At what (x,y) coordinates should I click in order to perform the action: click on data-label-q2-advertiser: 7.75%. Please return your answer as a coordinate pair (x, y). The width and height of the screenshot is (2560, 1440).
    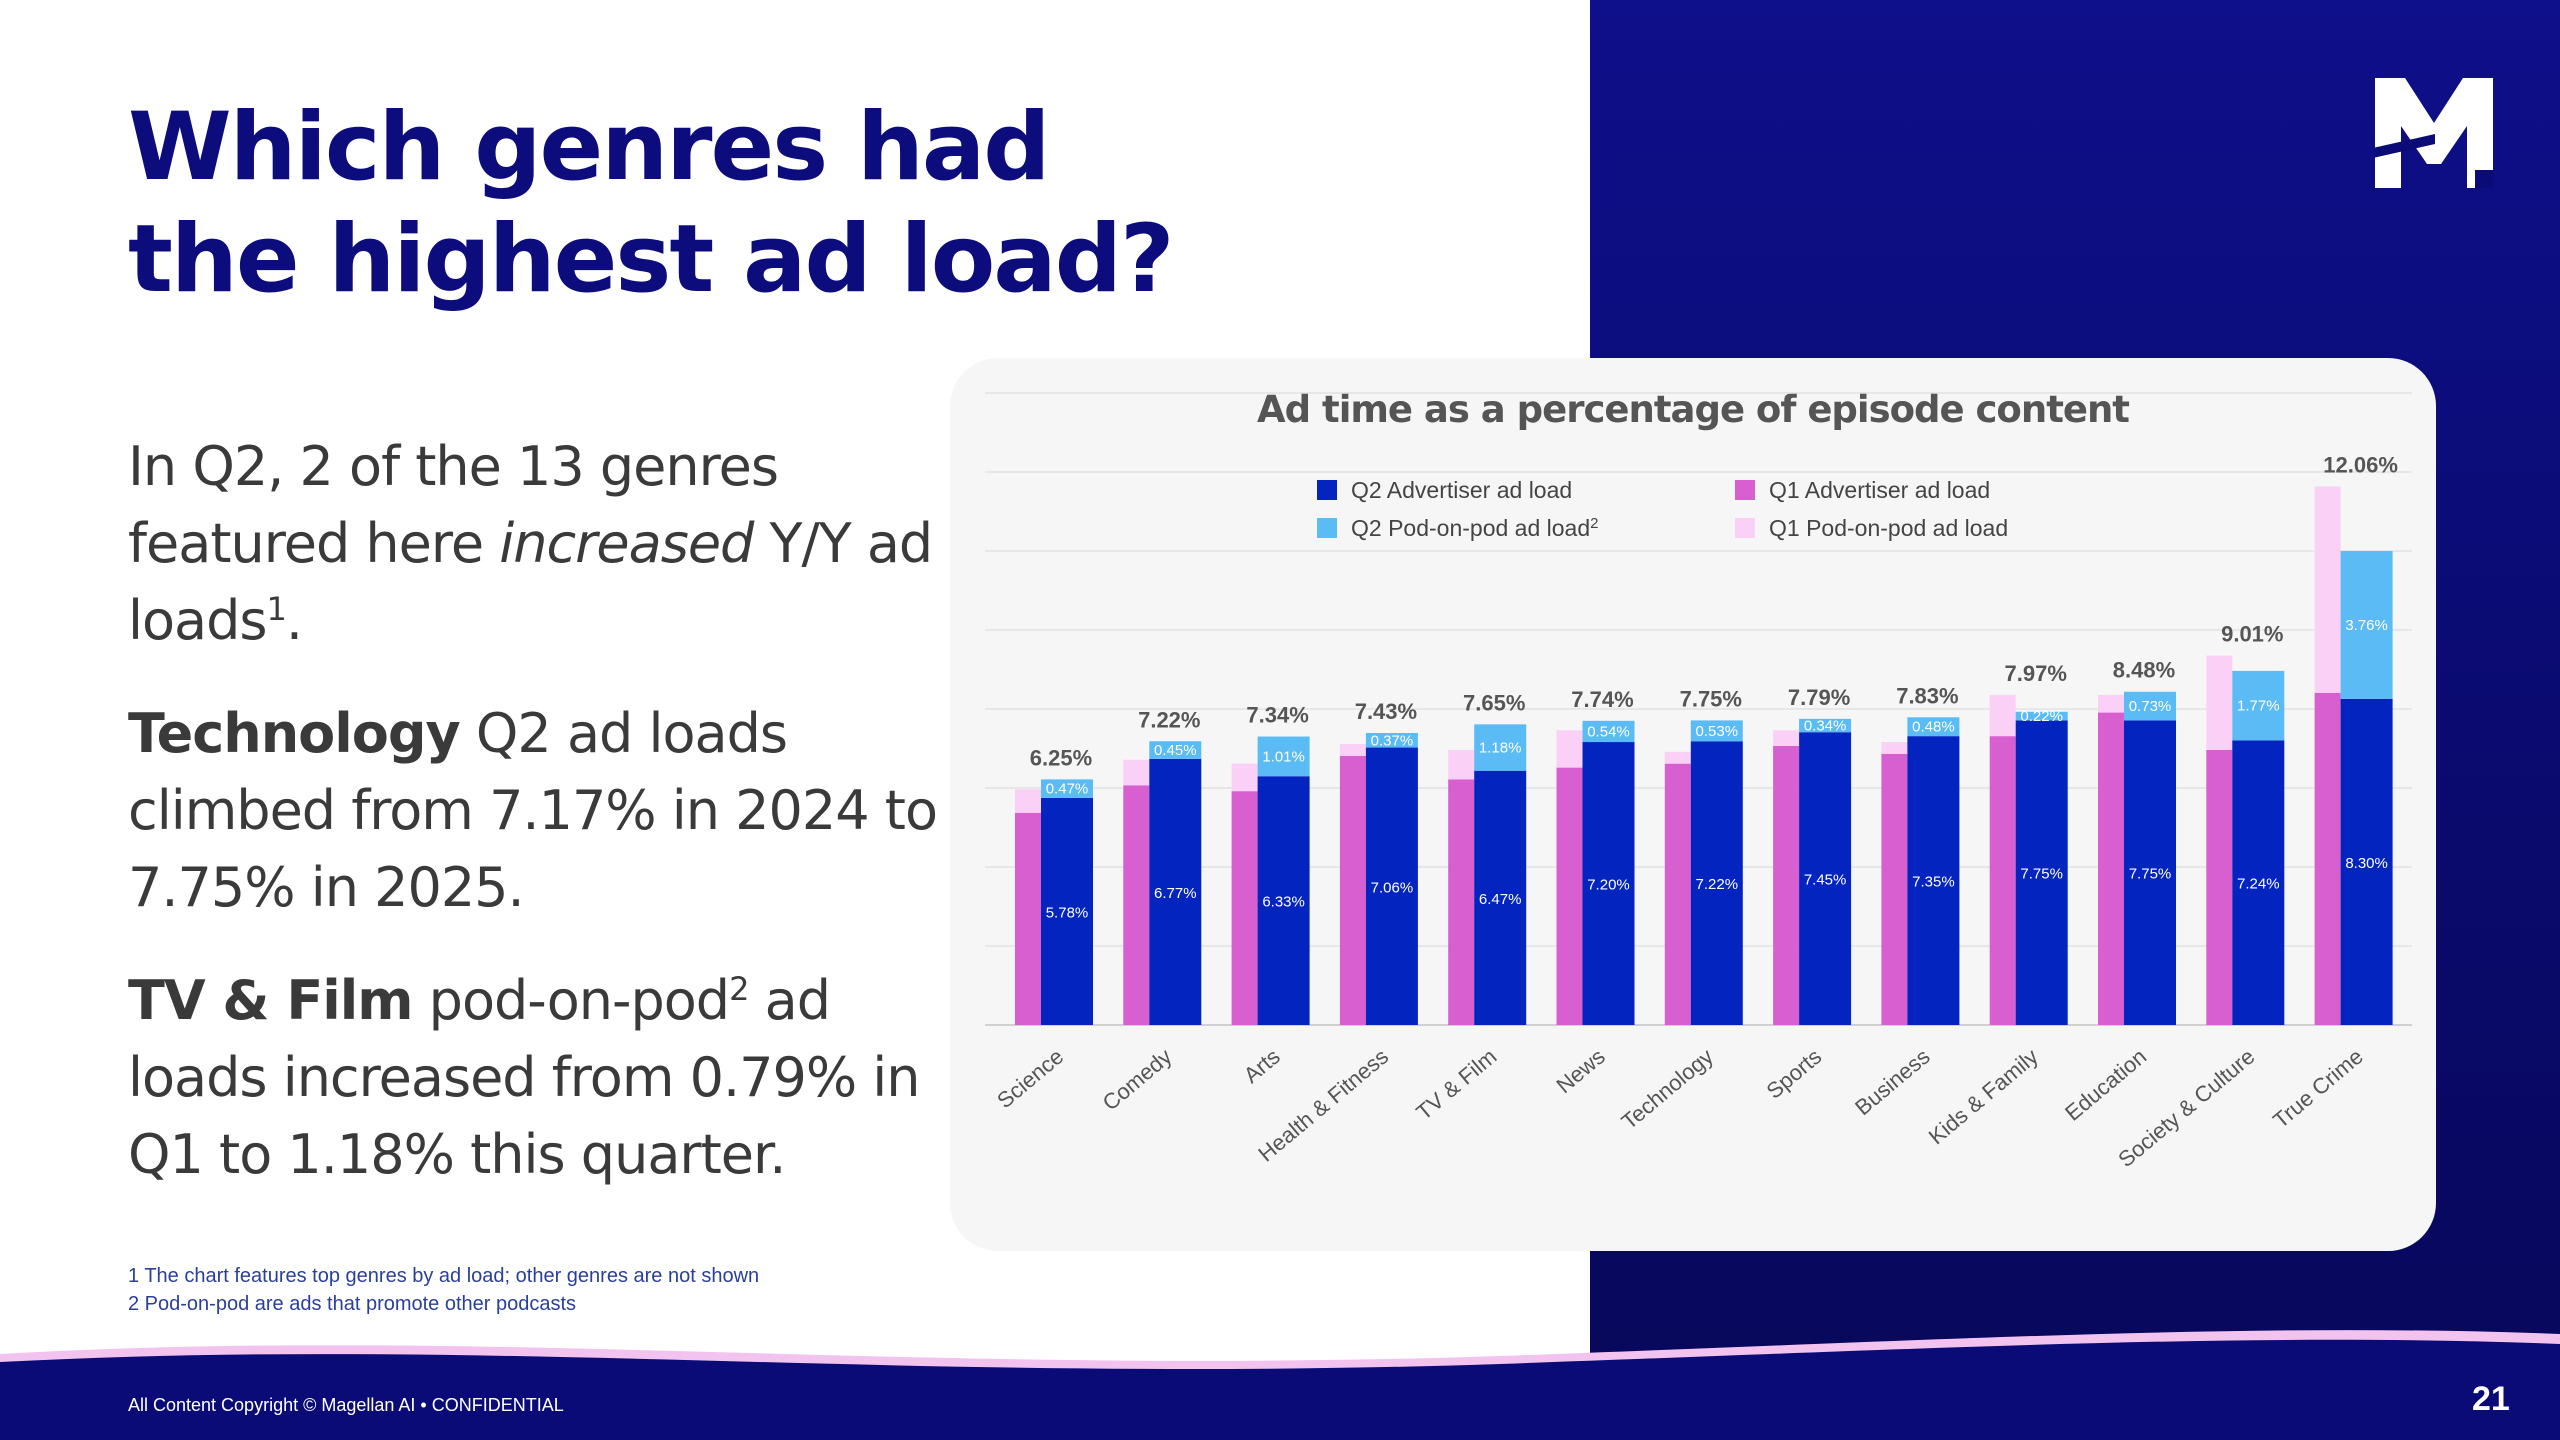
    Looking at the image, I should click on (2150, 874).